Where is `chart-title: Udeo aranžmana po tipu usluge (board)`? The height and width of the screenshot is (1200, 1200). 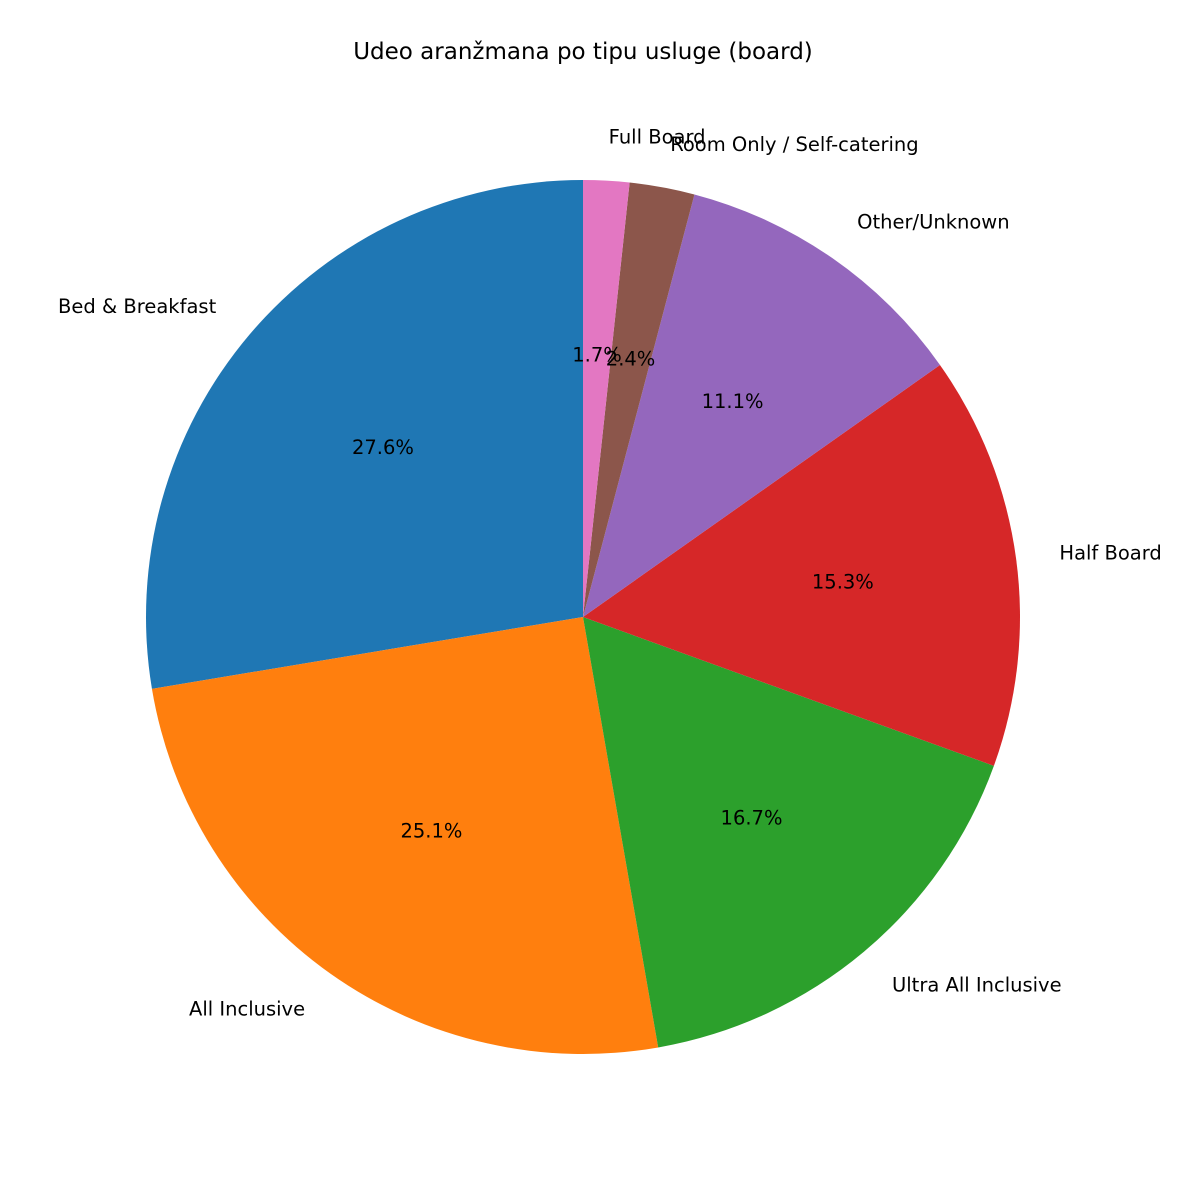 chart-title: Udeo aranžmana po tipu usluge (board) is located at coordinates (583, 52).